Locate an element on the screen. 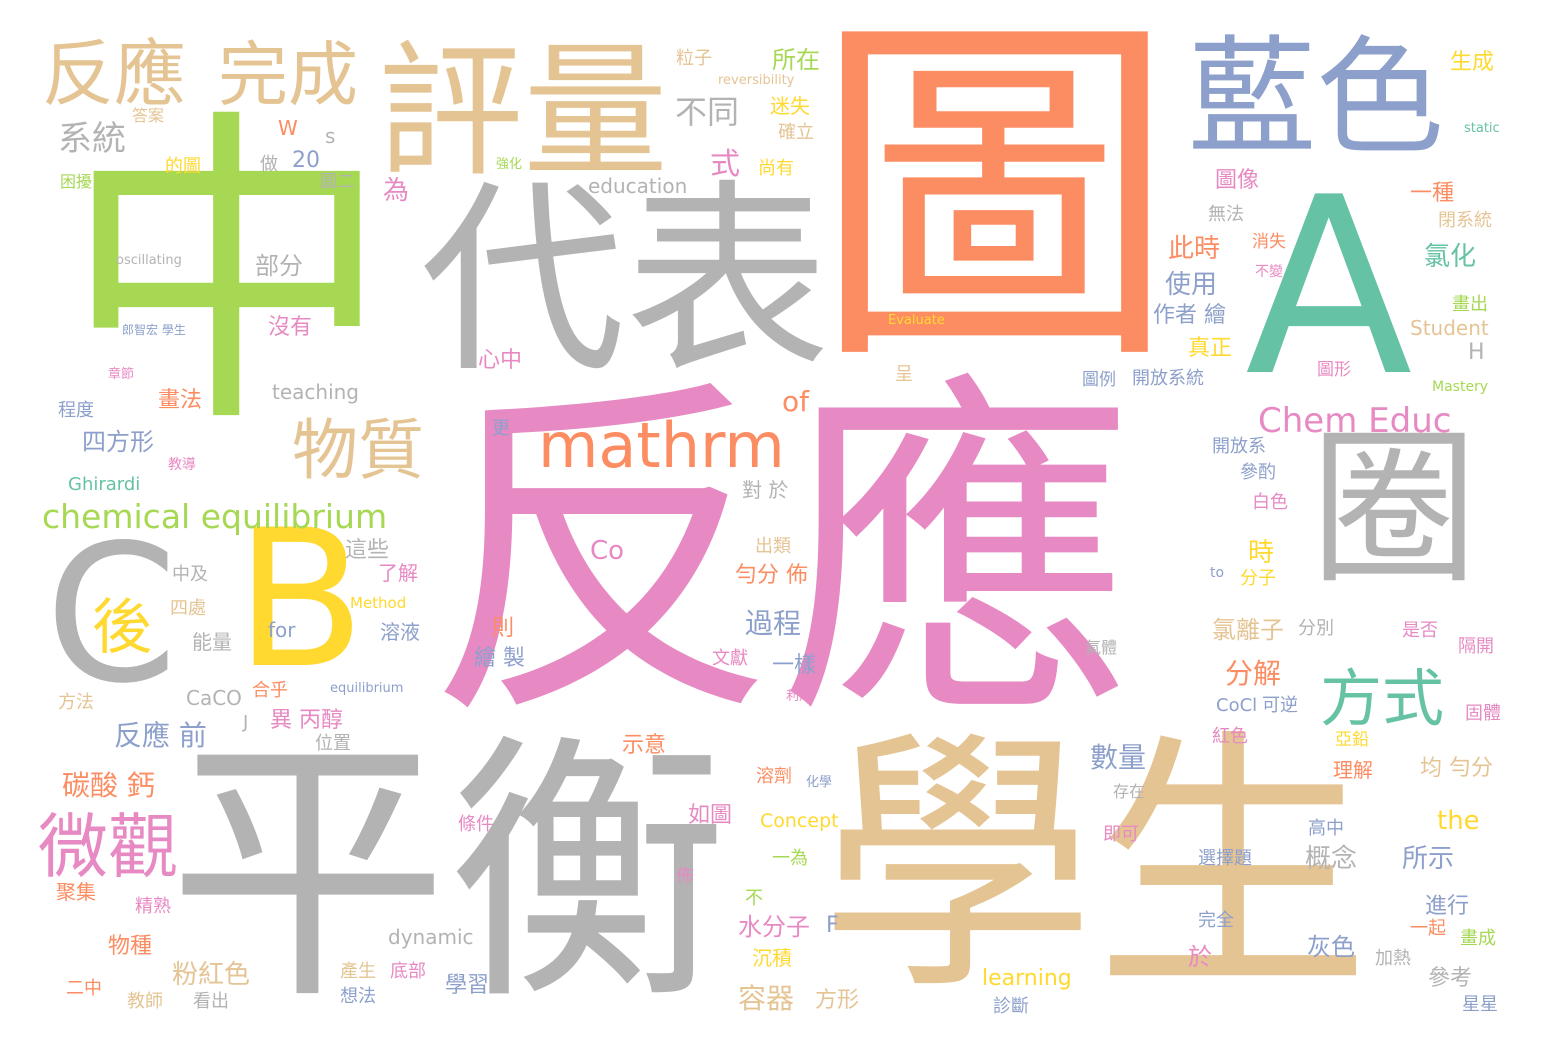  word-xiangfa: 想法 is located at coordinates (358, 996).